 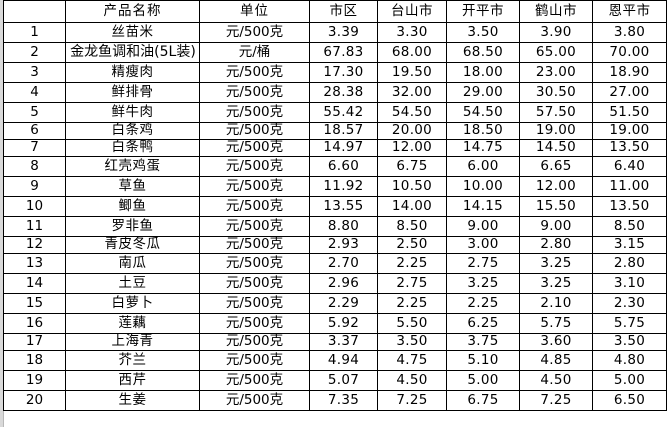 I want to click on cell-taishan: 19.50, so click(x=412, y=72).